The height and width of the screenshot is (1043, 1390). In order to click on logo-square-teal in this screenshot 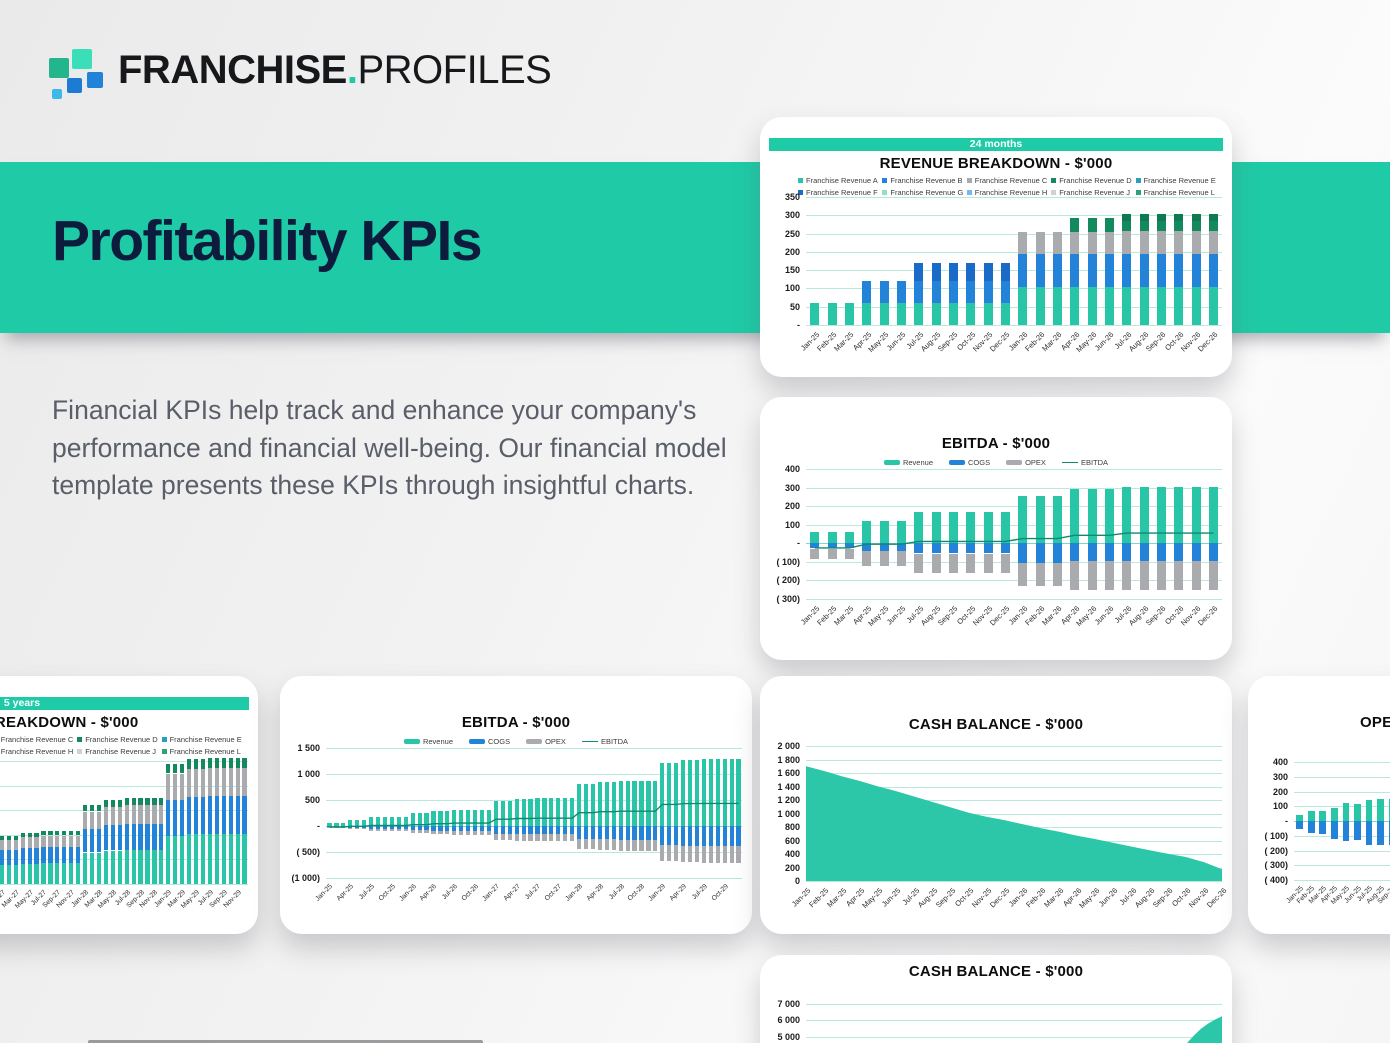, I will do `click(82, 59)`.